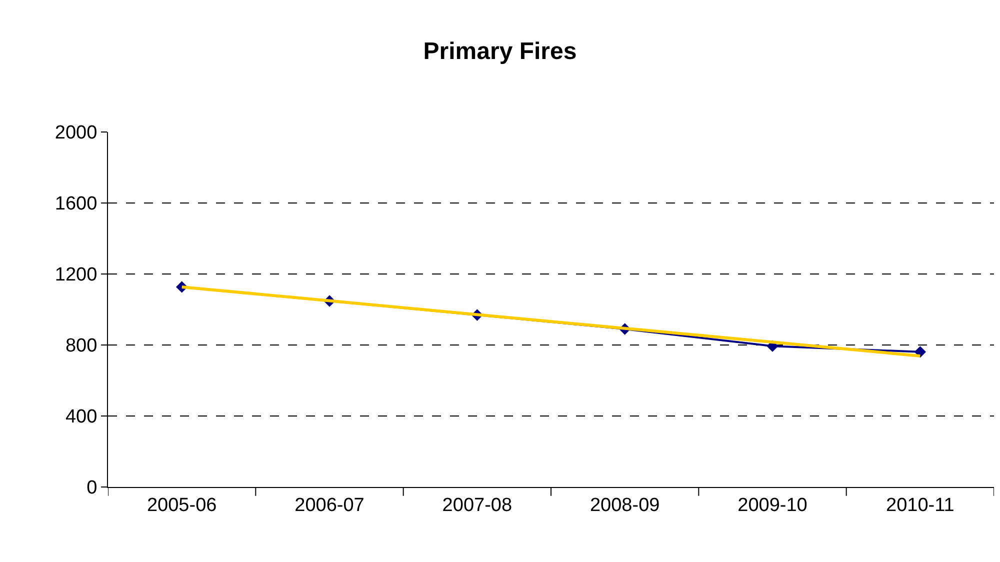 The height and width of the screenshot is (562, 1000). I want to click on y-tick-label: 1200, so click(76, 275).